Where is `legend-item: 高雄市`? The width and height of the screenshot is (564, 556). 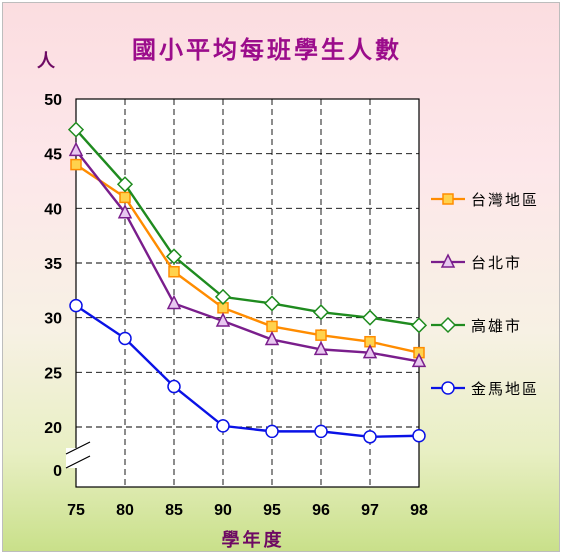
legend-item: 高雄市 is located at coordinates (476, 325).